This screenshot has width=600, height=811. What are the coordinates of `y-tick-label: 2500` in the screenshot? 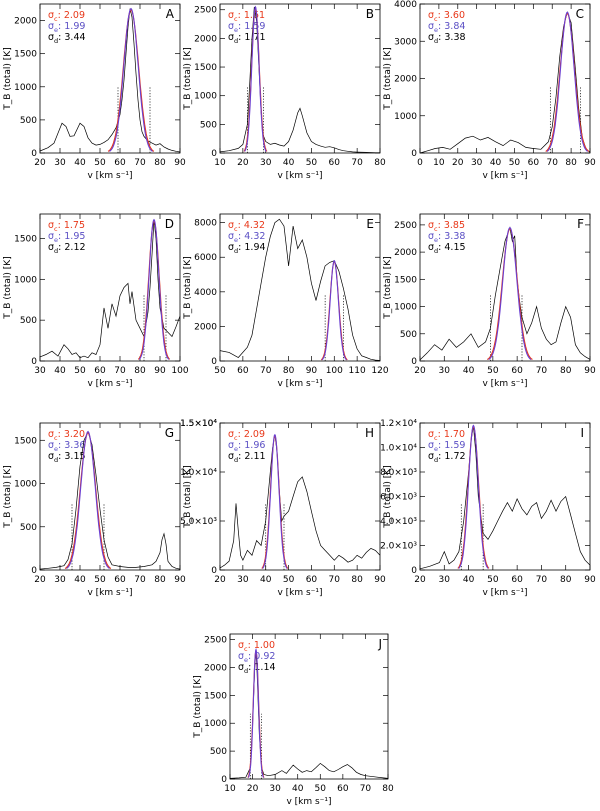 It's located at (215, 641).